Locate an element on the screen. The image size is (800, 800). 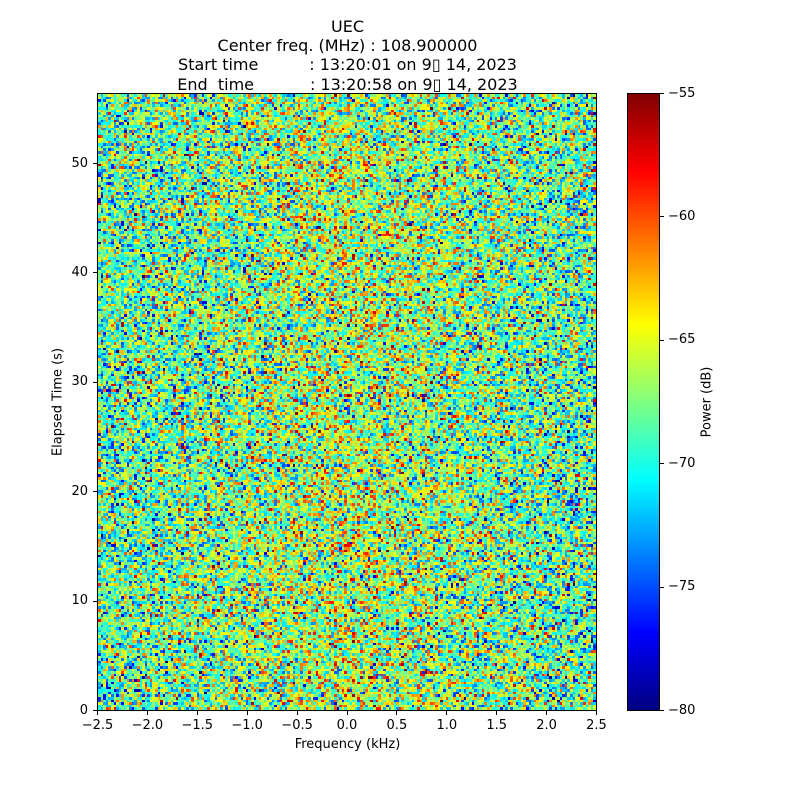
colorbar-axis-label: Power (dB) is located at coordinates (707, 402).